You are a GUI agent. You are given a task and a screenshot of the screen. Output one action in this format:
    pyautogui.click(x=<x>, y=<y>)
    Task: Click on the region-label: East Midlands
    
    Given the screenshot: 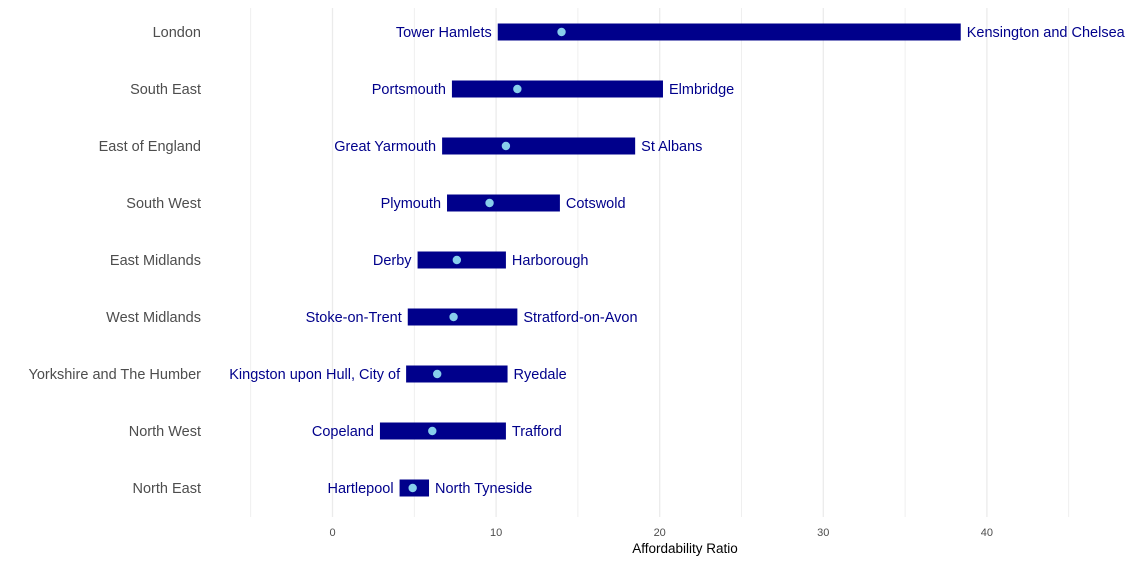 What is the action you would take?
    pyautogui.click(x=155, y=261)
    